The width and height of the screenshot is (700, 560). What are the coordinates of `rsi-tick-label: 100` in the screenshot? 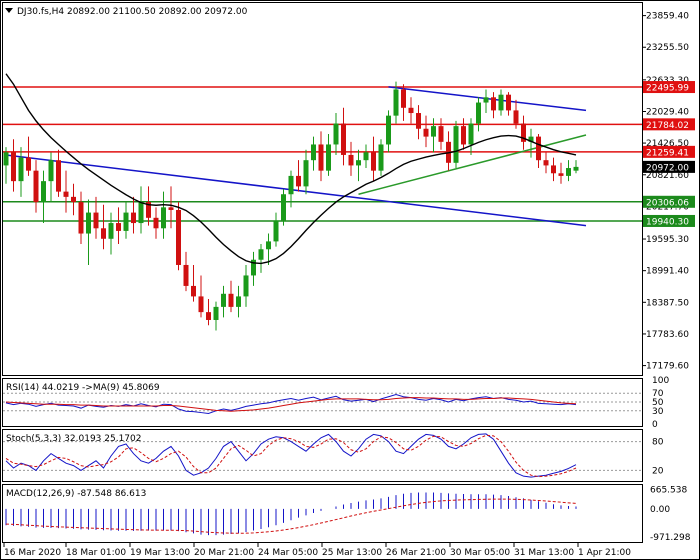 It's located at (660, 381).